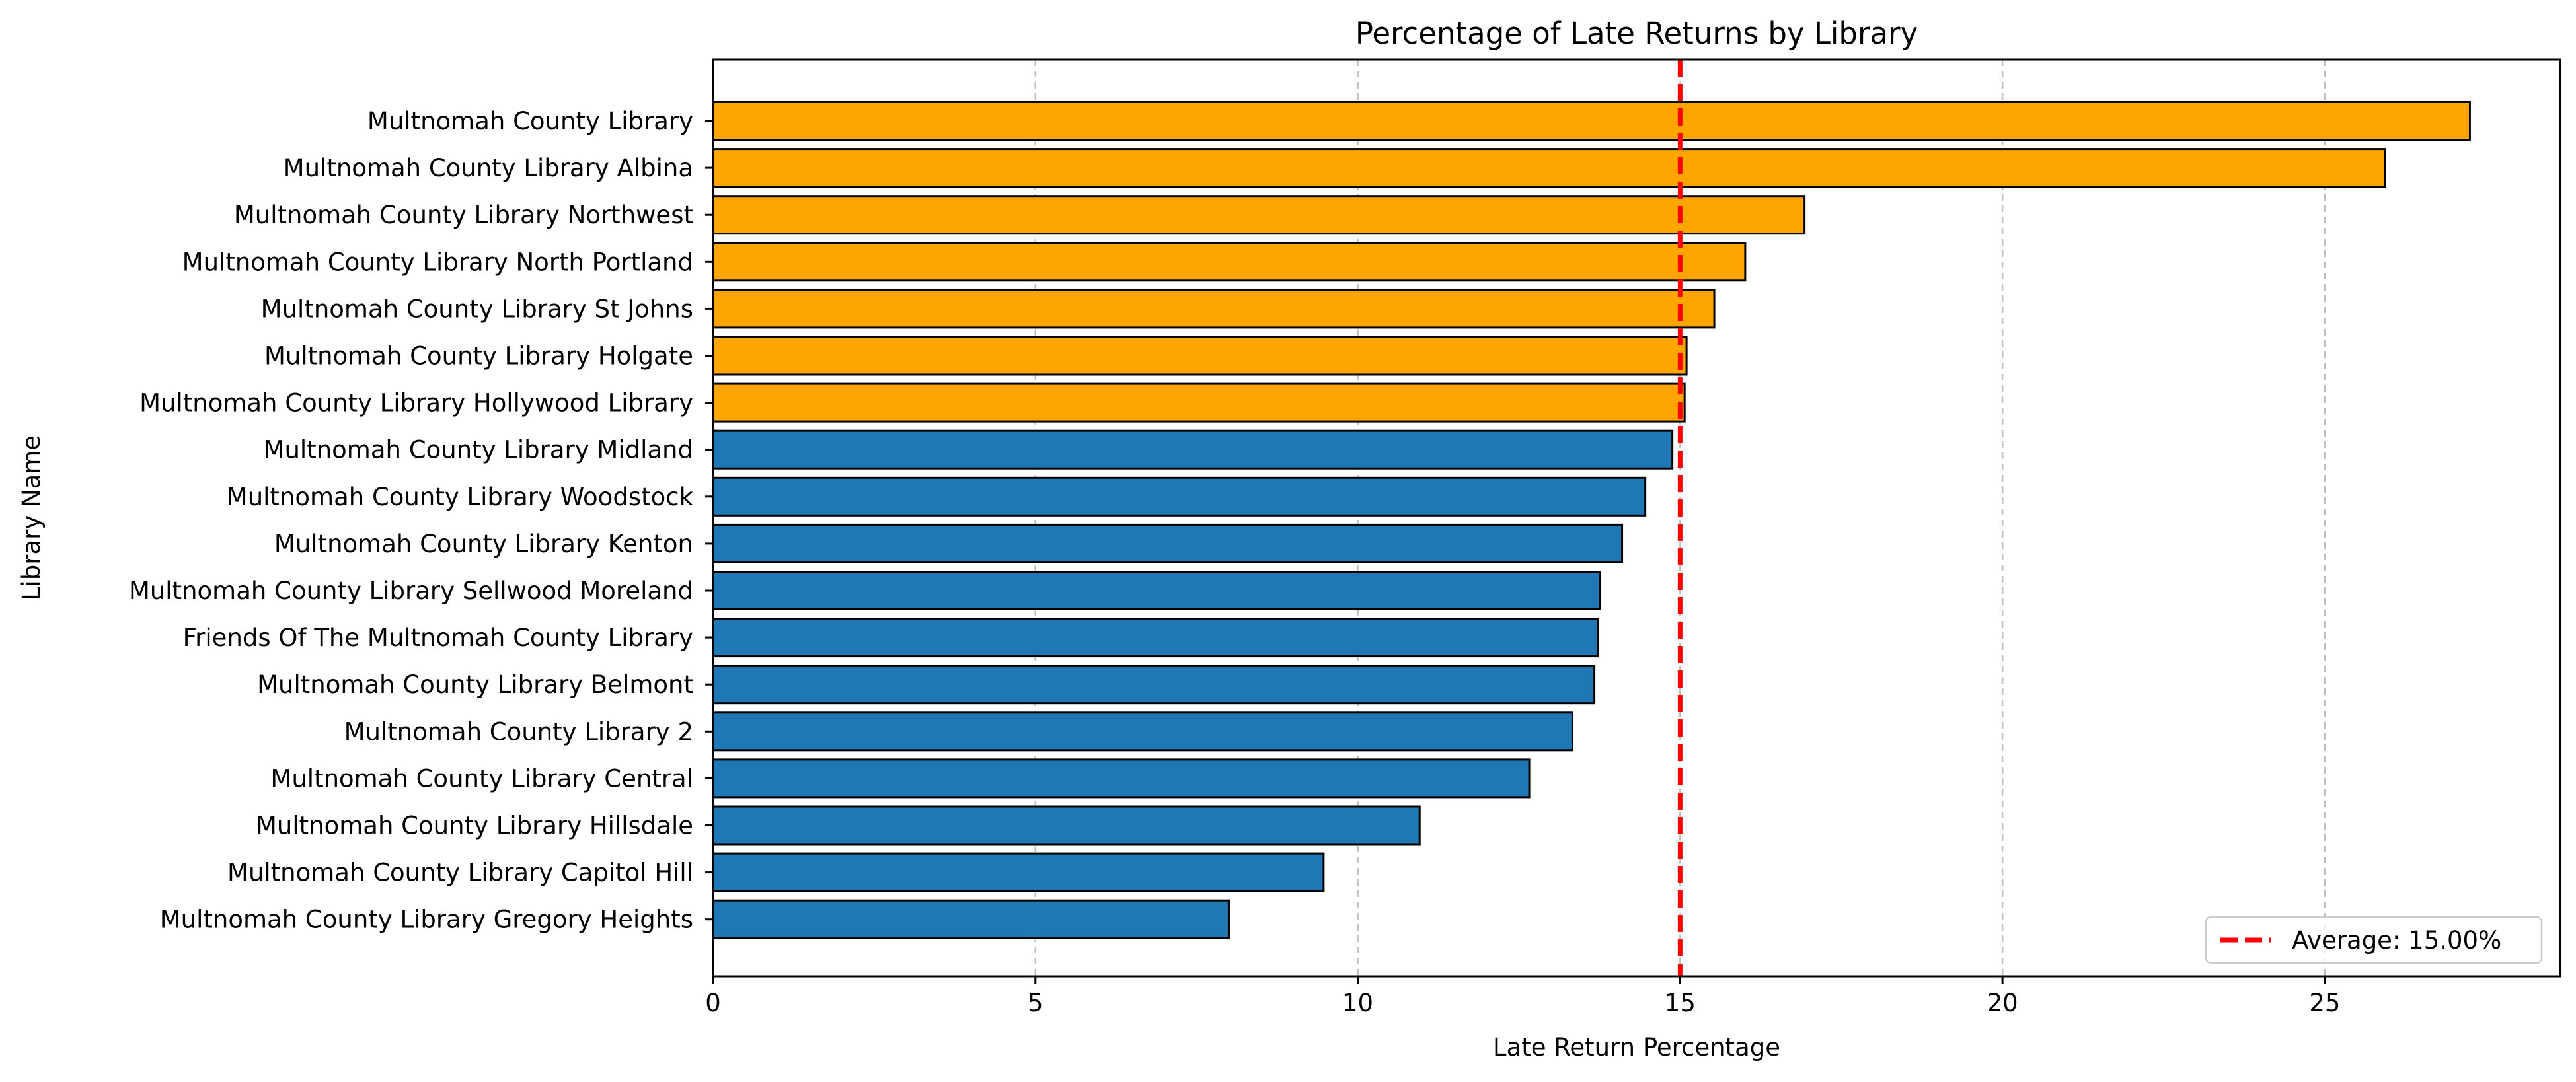 The image size is (2576, 1082). I want to click on legend-frame, so click(2374, 940).